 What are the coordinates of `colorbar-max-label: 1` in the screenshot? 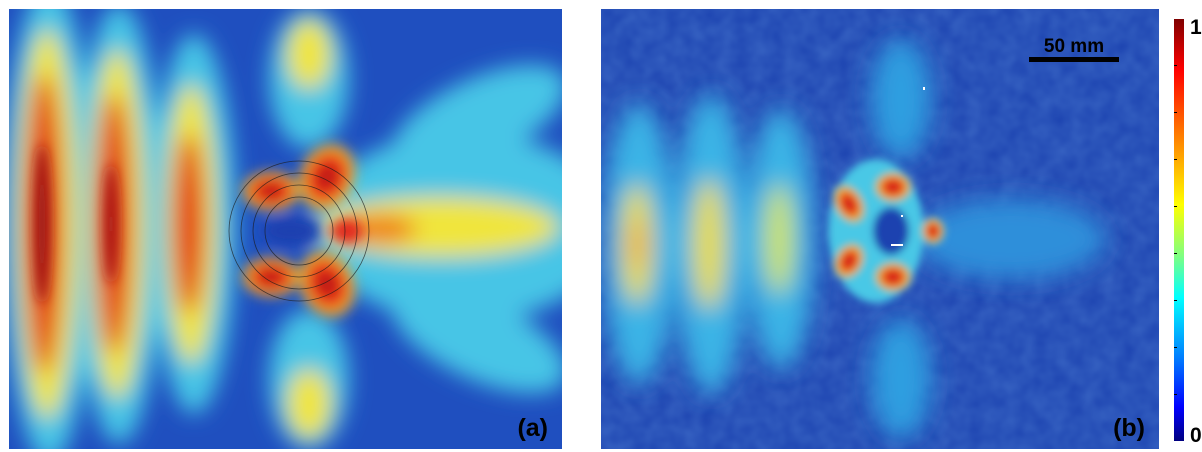 It's located at (1196, 27).